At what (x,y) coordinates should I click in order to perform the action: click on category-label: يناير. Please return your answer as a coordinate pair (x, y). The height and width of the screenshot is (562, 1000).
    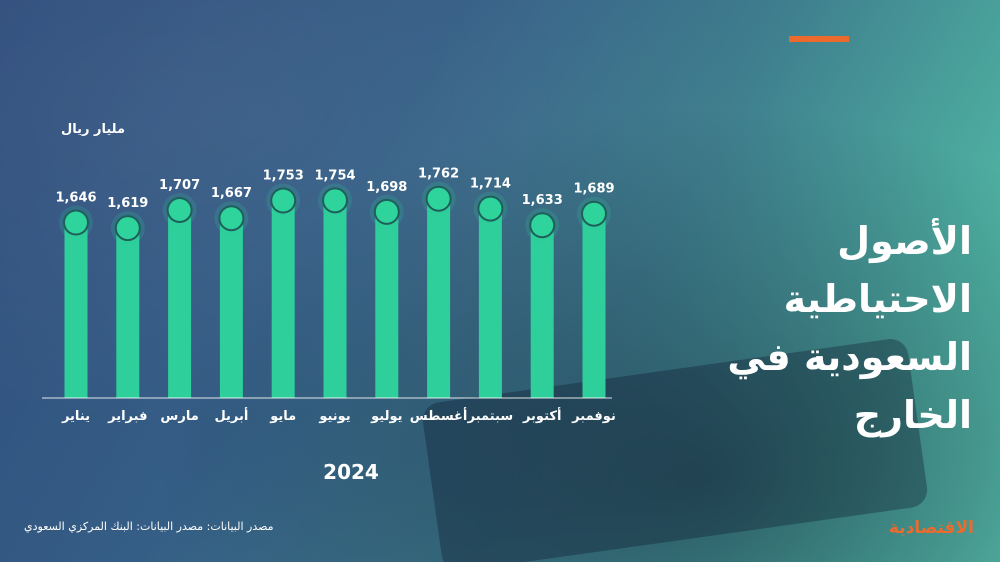
    Looking at the image, I should click on (75, 416).